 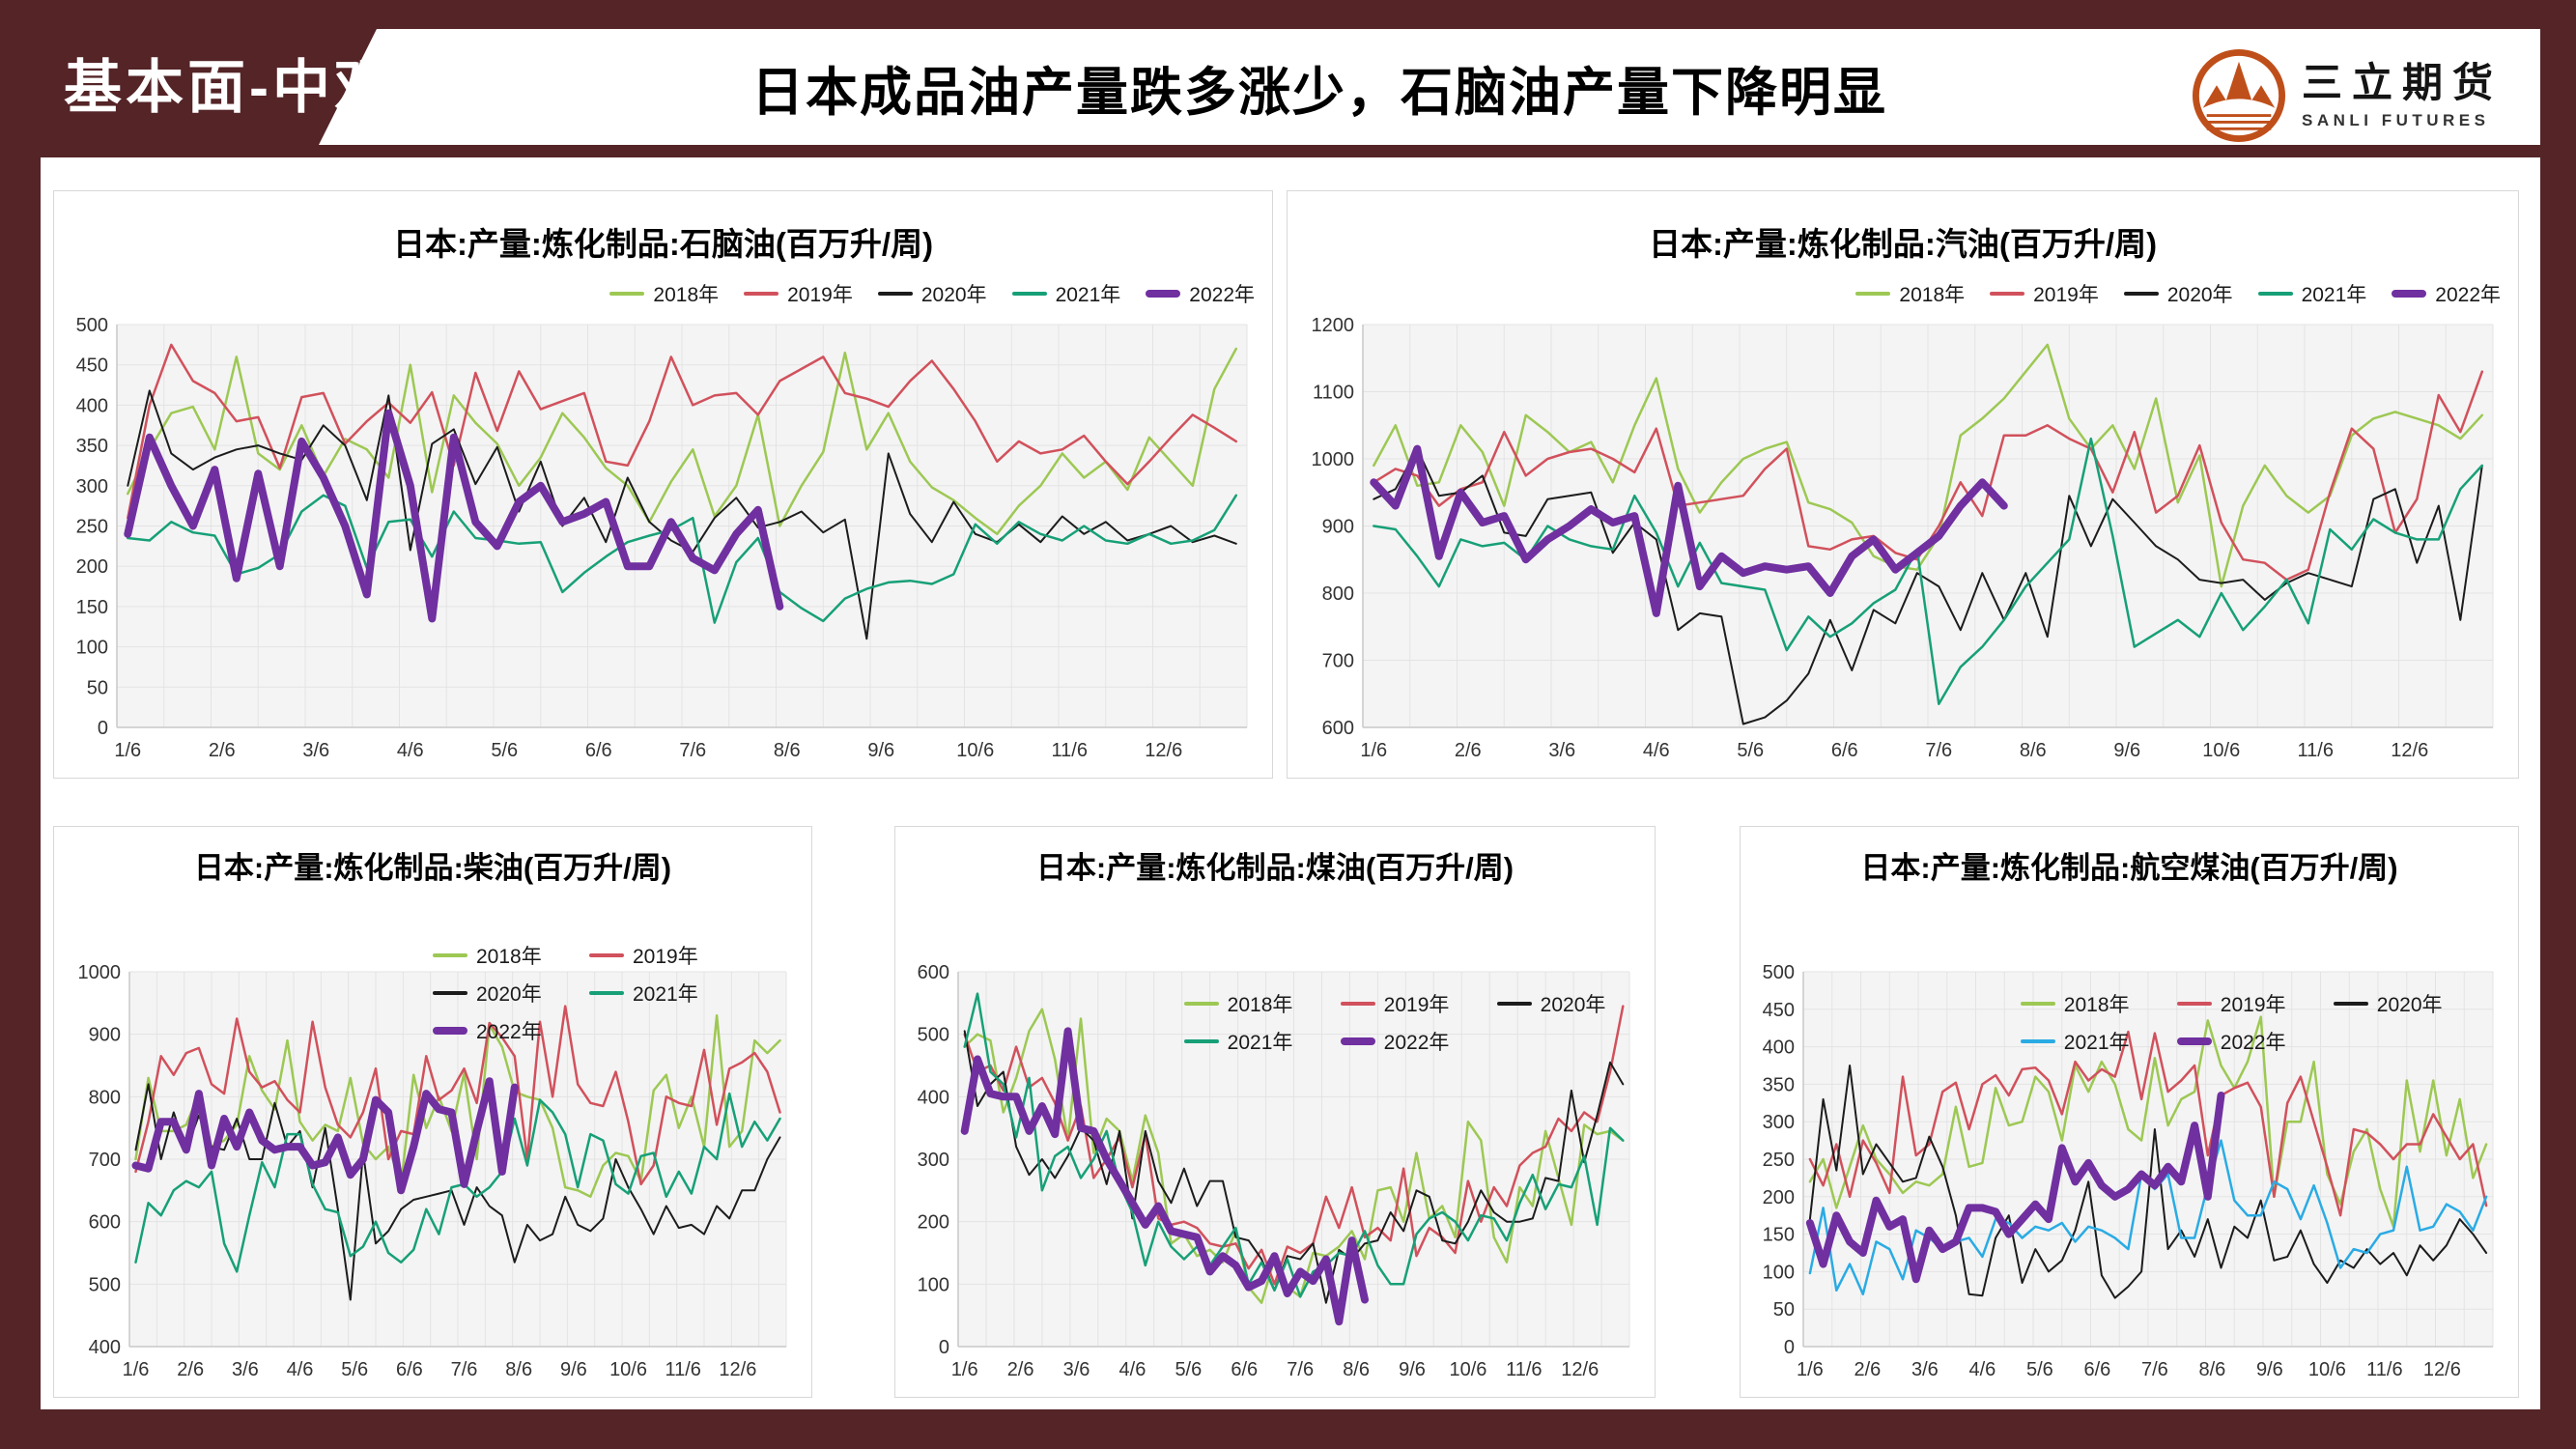 What do you see at coordinates (1319, 92) in the screenshot?
I see `page-title: 日本成品油产量跌多涨少，石脑油产量下降明显` at bounding box center [1319, 92].